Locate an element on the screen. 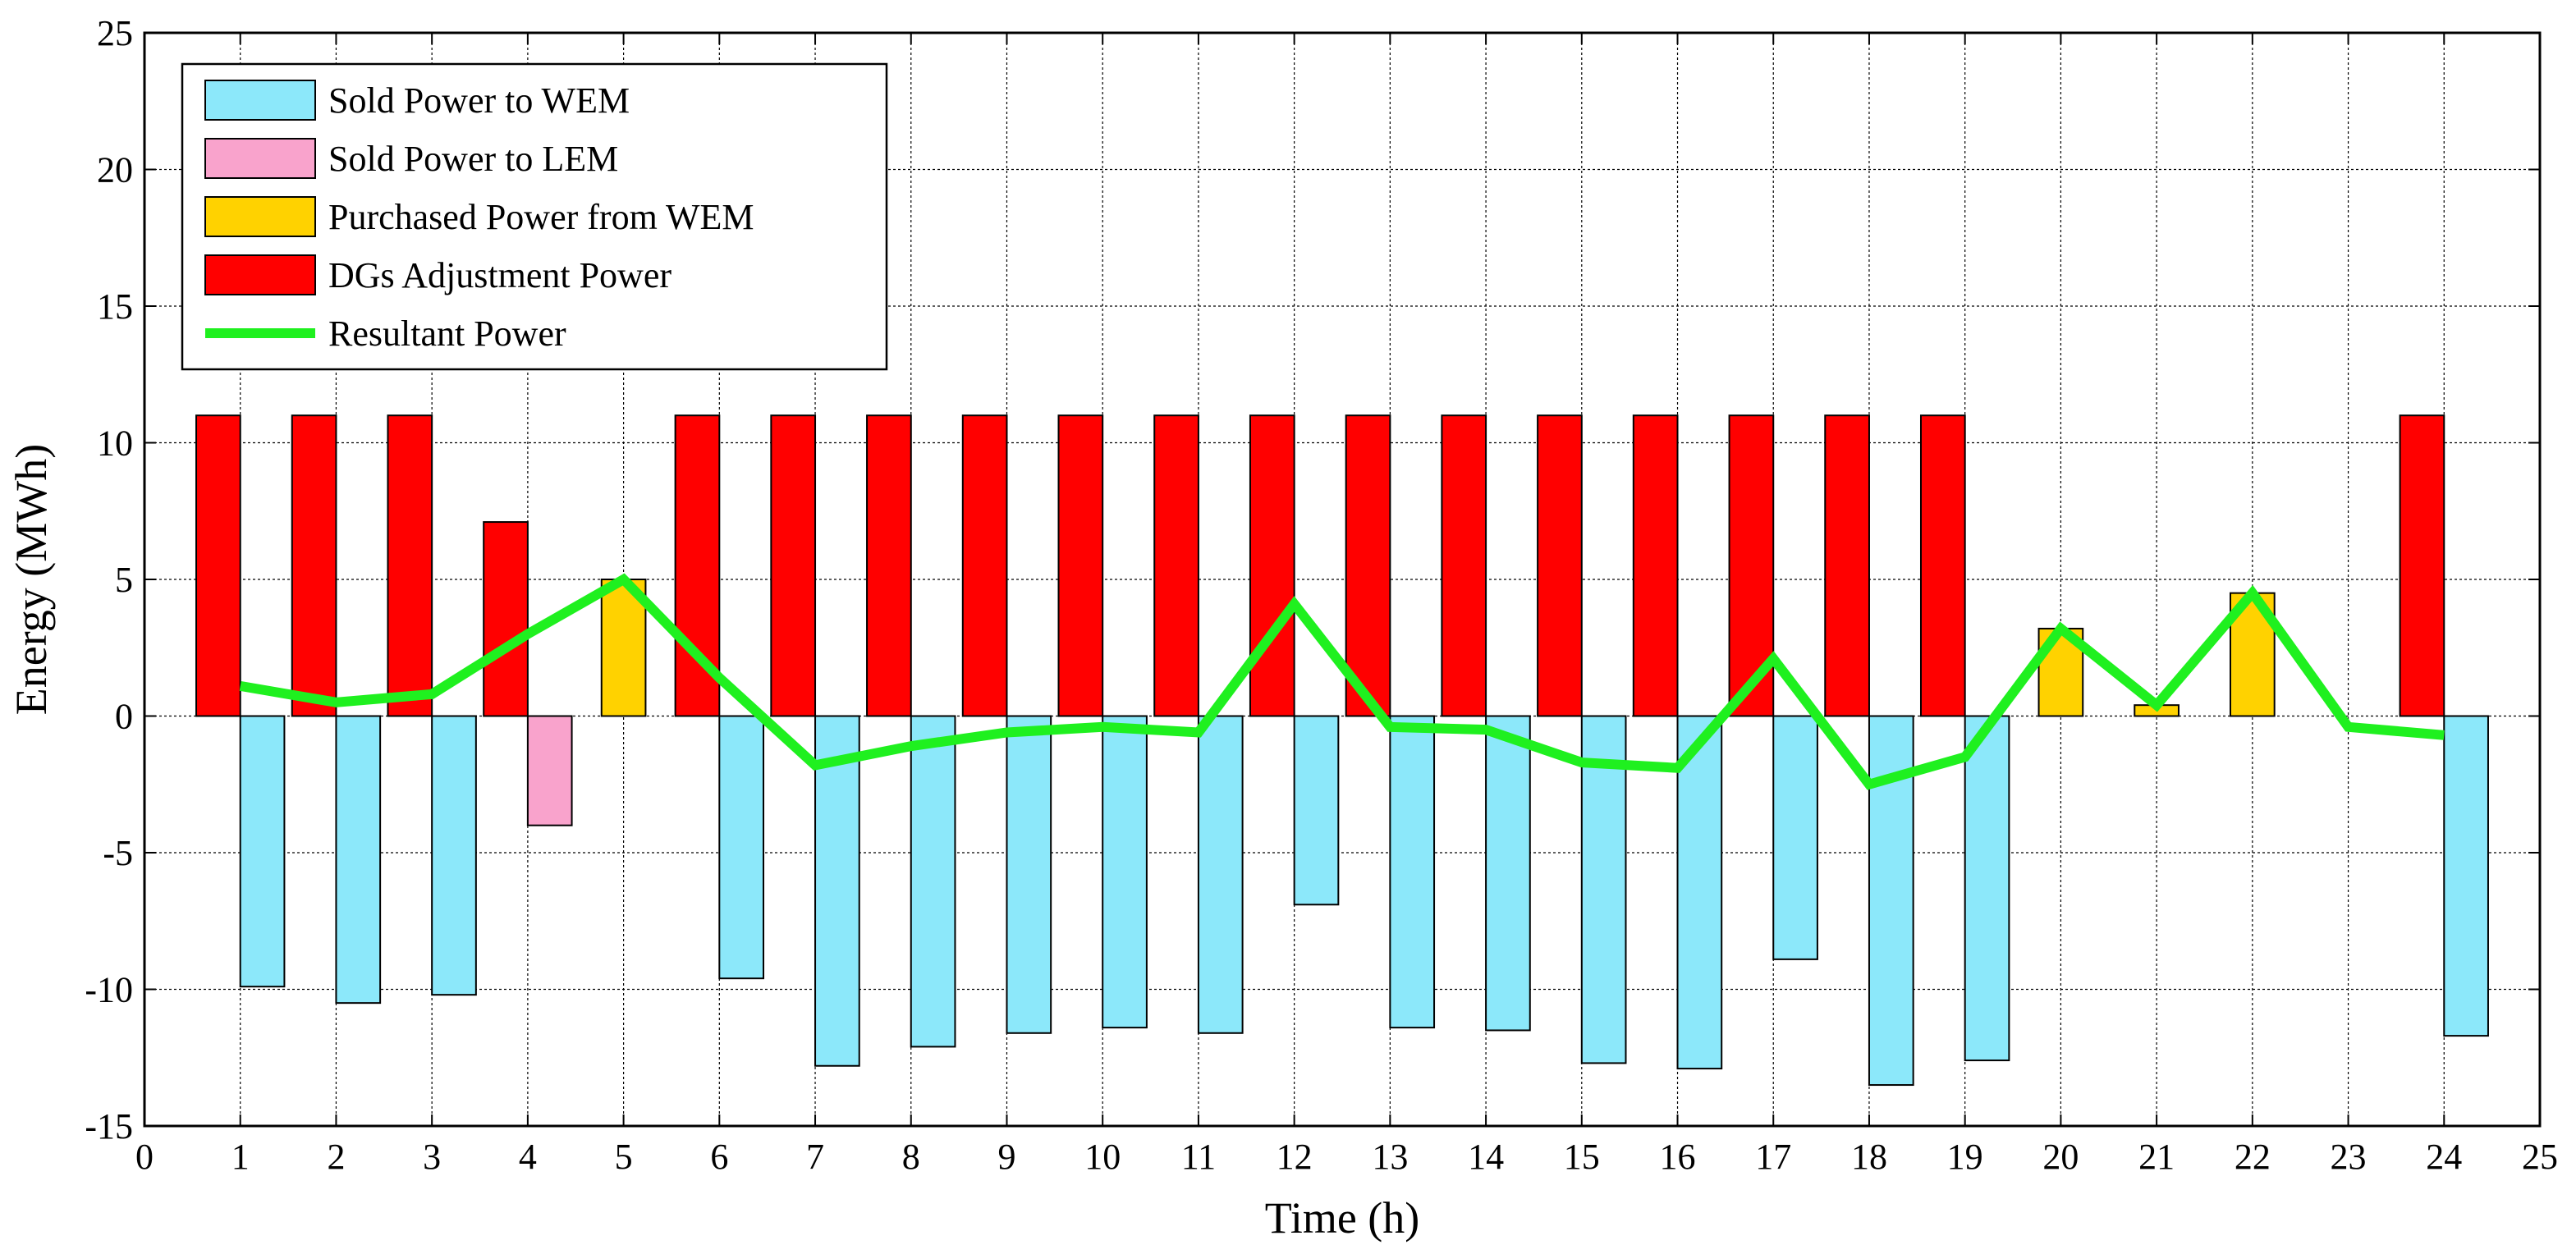 This screenshot has height=1254, width=2576. y-tick-label: -5 is located at coordinates (118, 853).